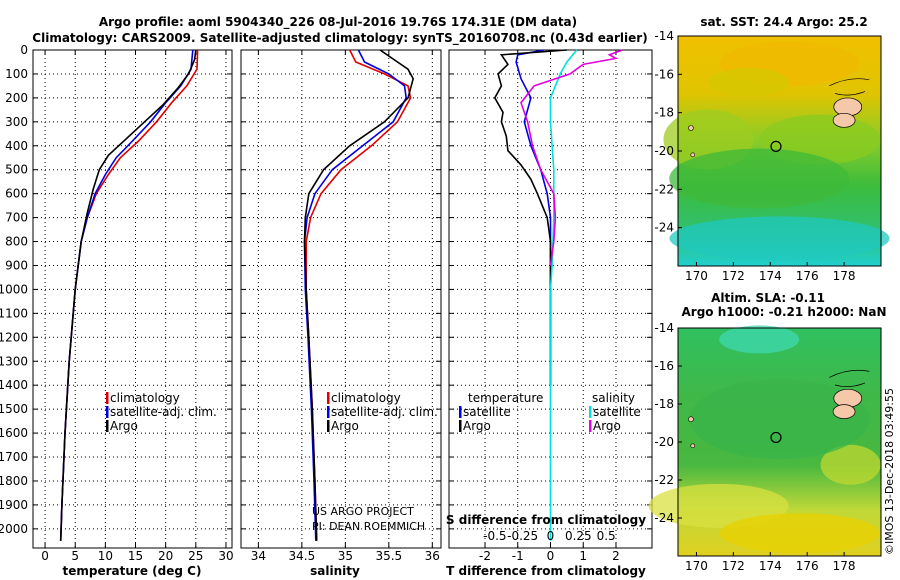 The height and width of the screenshot is (580, 900). I want to click on salinity-xlabel: salinity, so click(335, 571).